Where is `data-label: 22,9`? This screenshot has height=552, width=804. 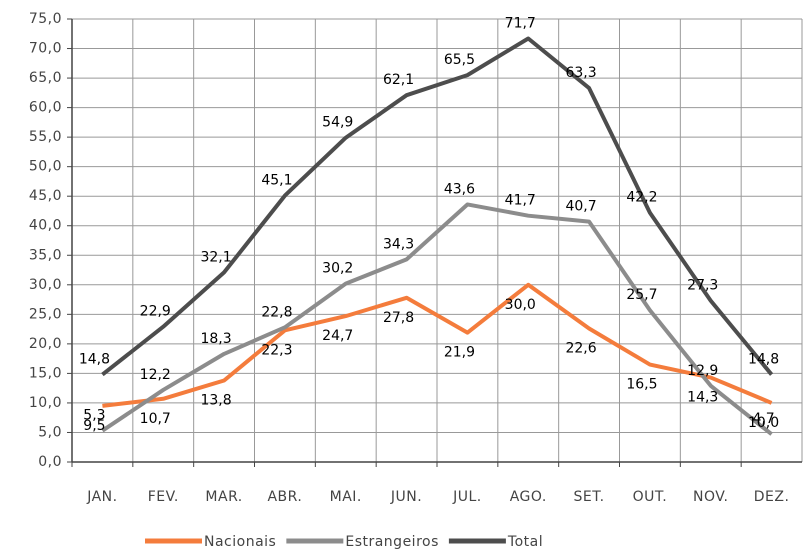
data-label: 22,9 is located at coordinates (155, 312).